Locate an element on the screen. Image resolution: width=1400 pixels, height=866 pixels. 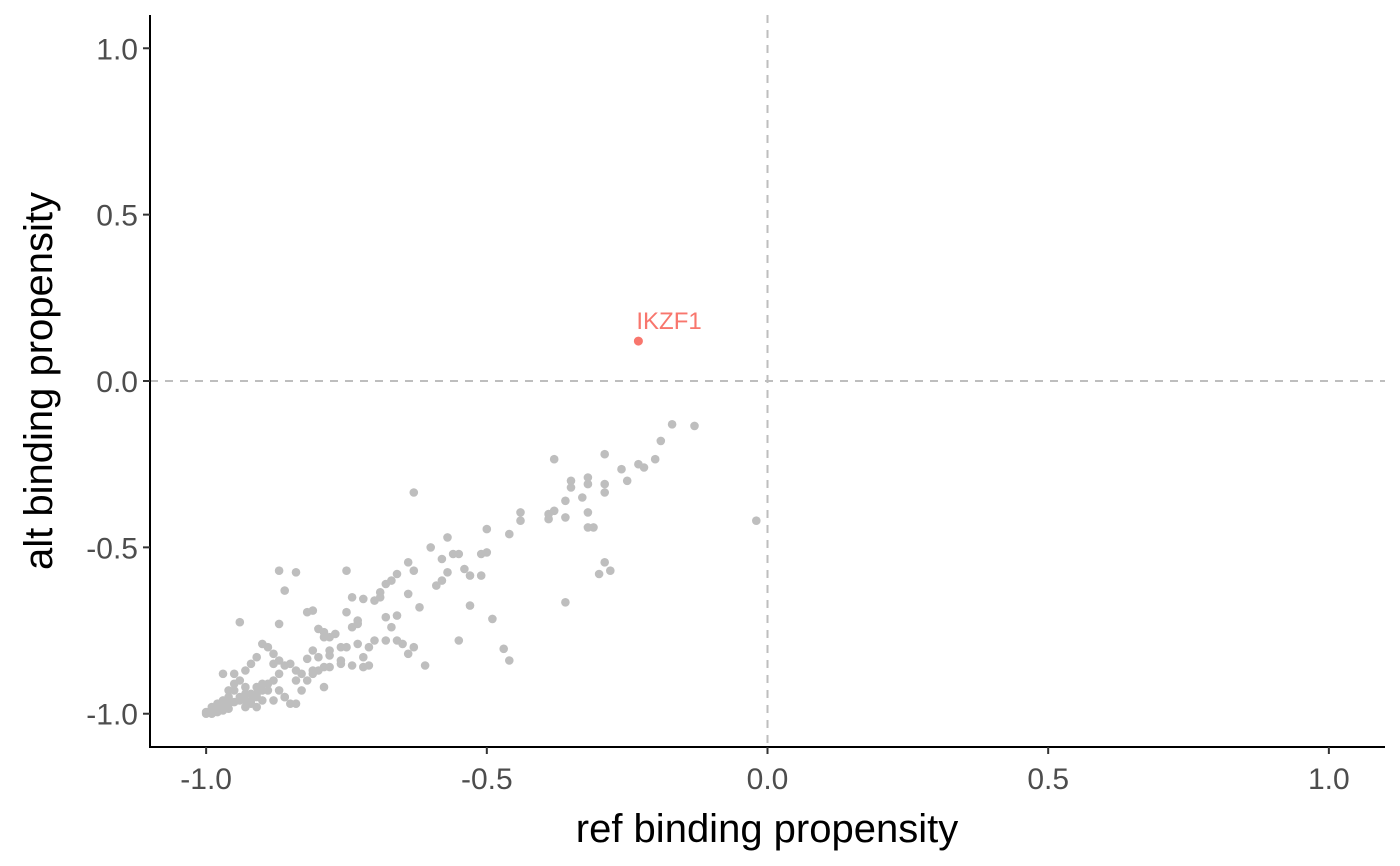
data-points is located at coordinates (481, 569).